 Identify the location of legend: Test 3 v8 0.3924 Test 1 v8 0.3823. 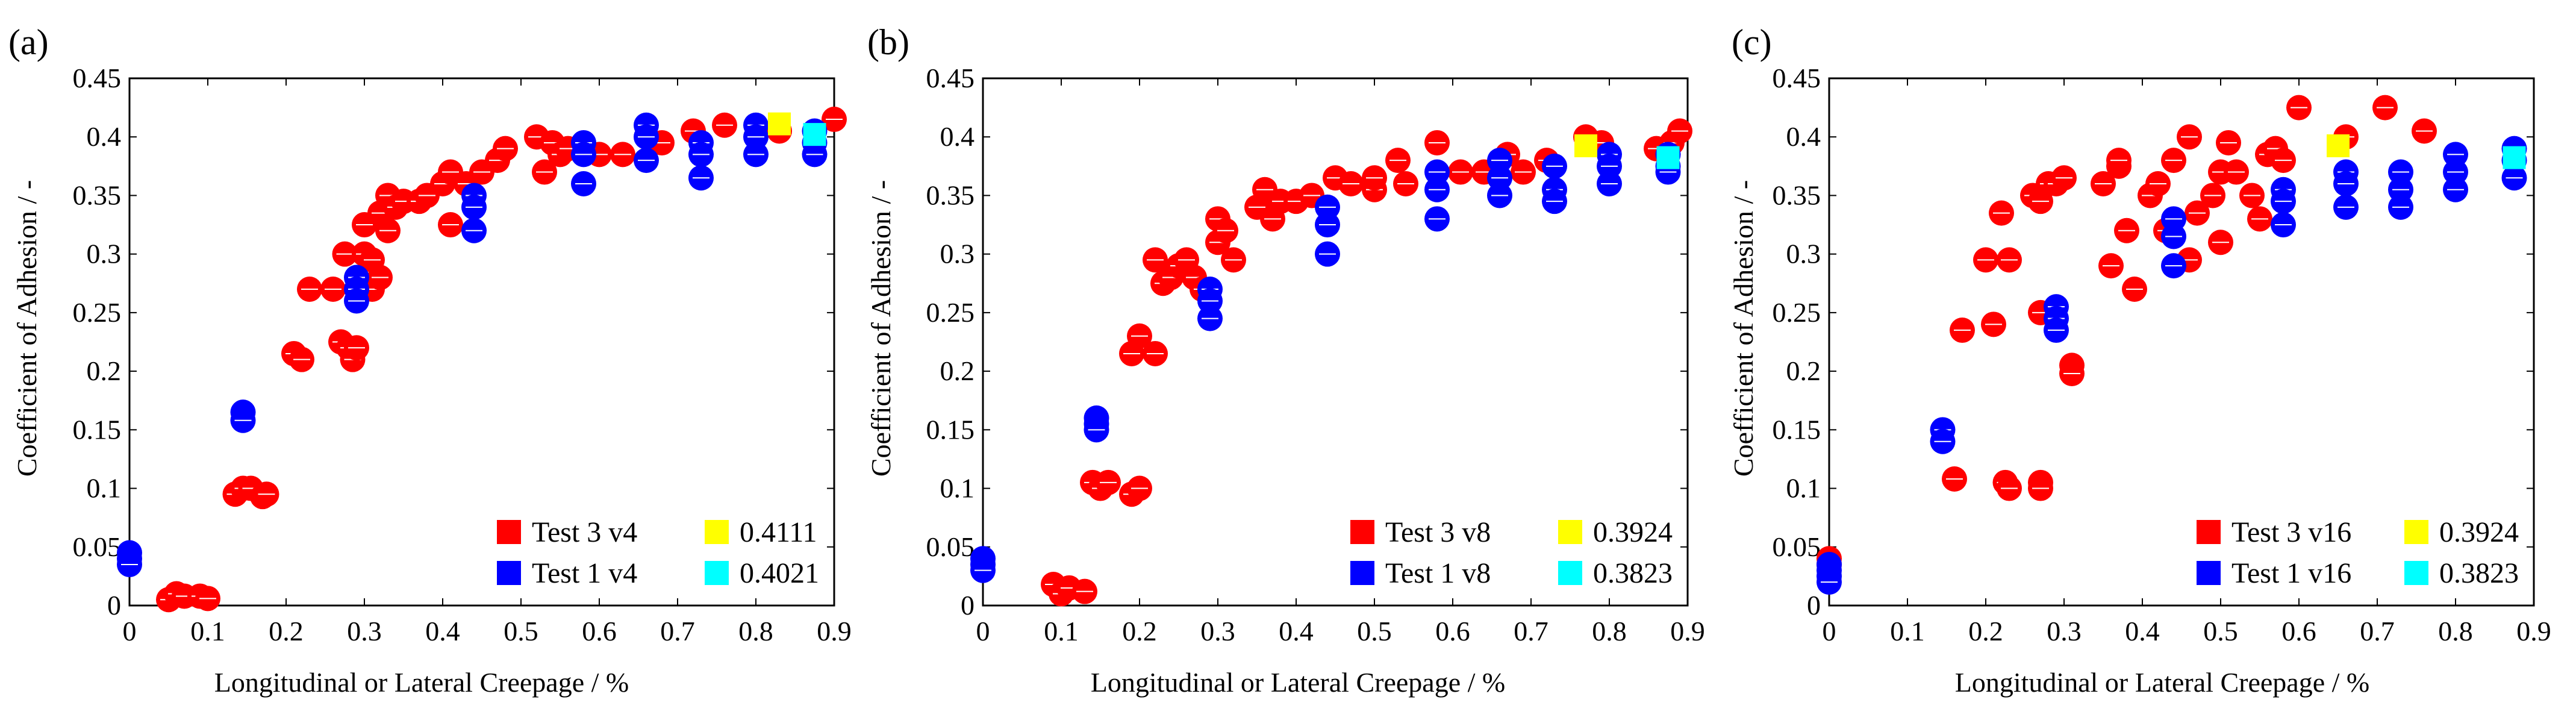
(1511, 553).